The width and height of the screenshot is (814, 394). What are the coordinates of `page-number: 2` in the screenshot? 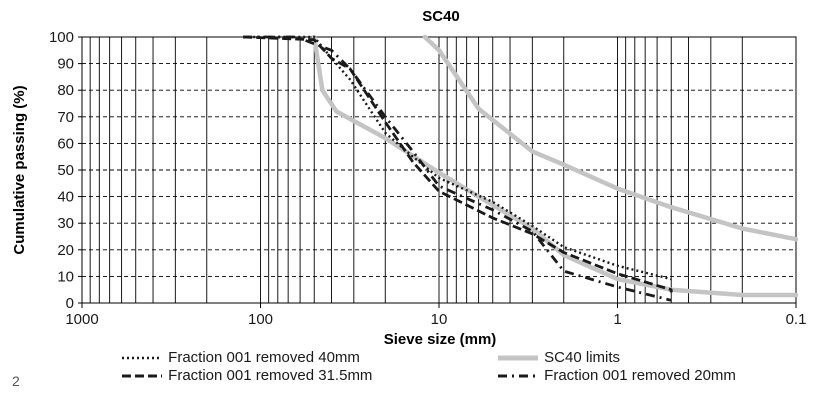 It's located at (16, 381).